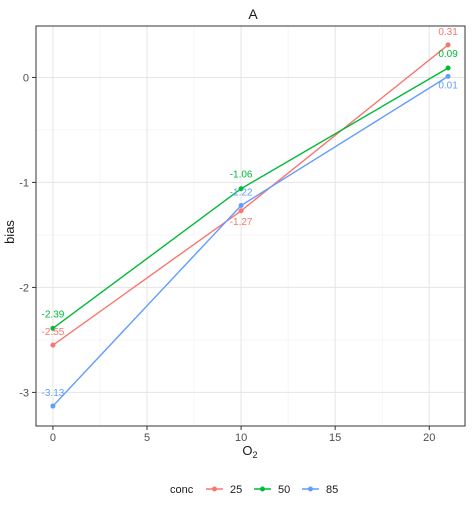 This screenshot has height=511, width=474. Describe the element at coordinates (24, 288) in the screenshot. I see `y-tick-label: -2` at that location.